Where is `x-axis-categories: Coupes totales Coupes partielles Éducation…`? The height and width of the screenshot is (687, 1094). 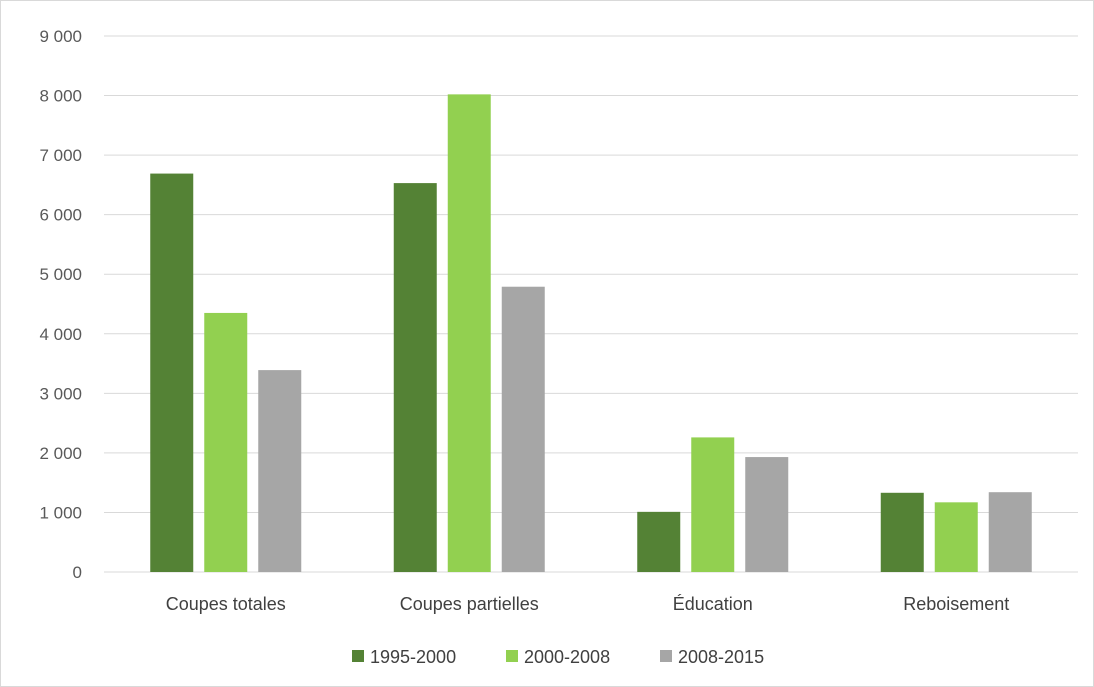
x-axis-categories: Coupes totales Coupes partielles Éducation… is located at coordinates (588, 604).